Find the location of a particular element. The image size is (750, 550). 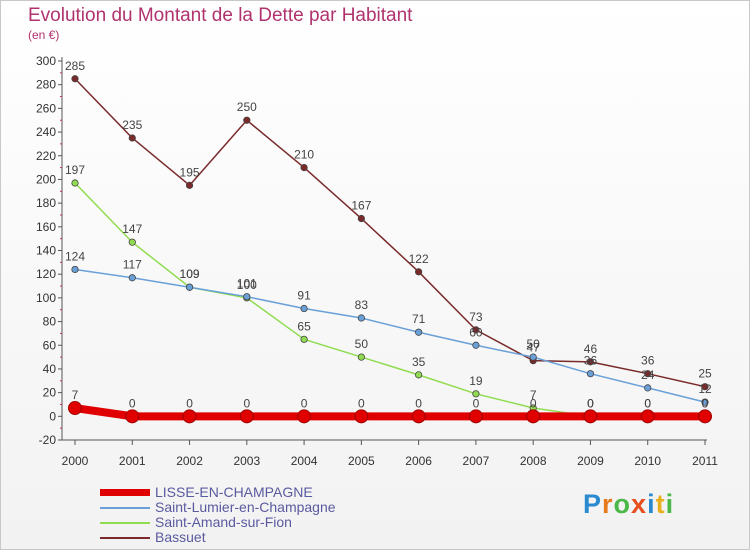

data-label-3: 167 is located at coordinates (361, 206).